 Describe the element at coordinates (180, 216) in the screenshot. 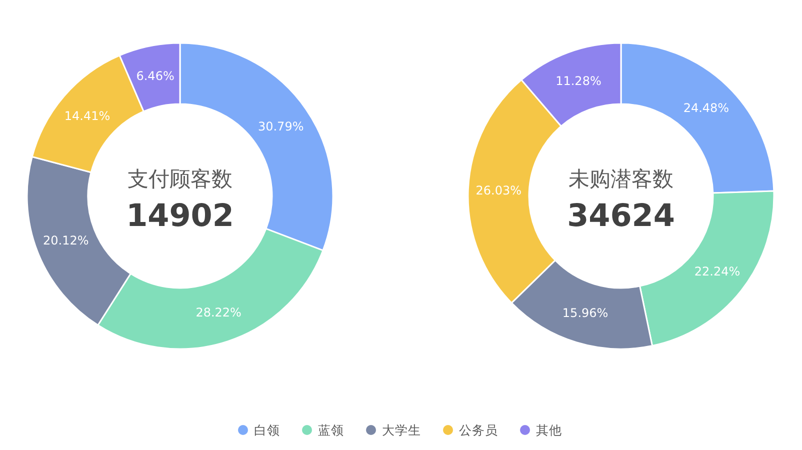

I see `text: 14902` at that location.